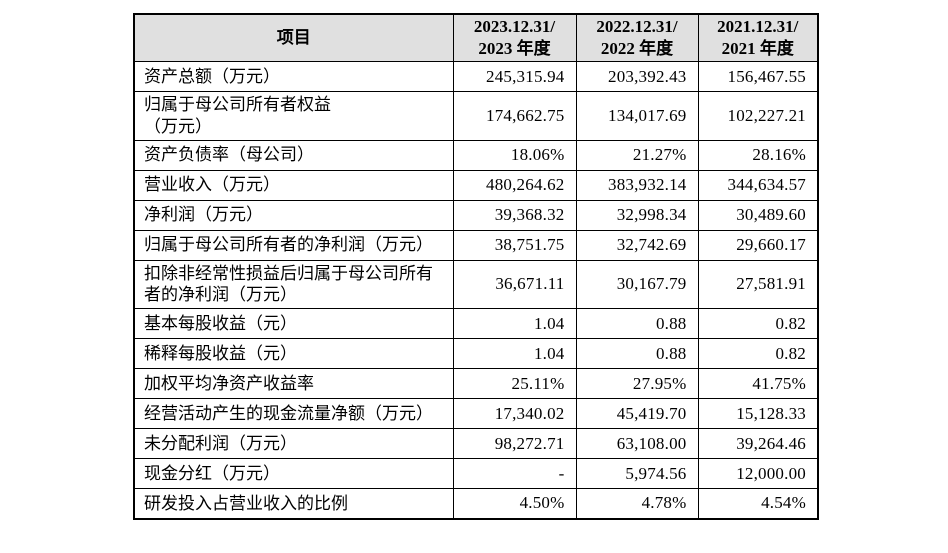 The width and height of the screenshot is (948, 553). I want to click on value-2021: 12,000.00, so click(758, 474).